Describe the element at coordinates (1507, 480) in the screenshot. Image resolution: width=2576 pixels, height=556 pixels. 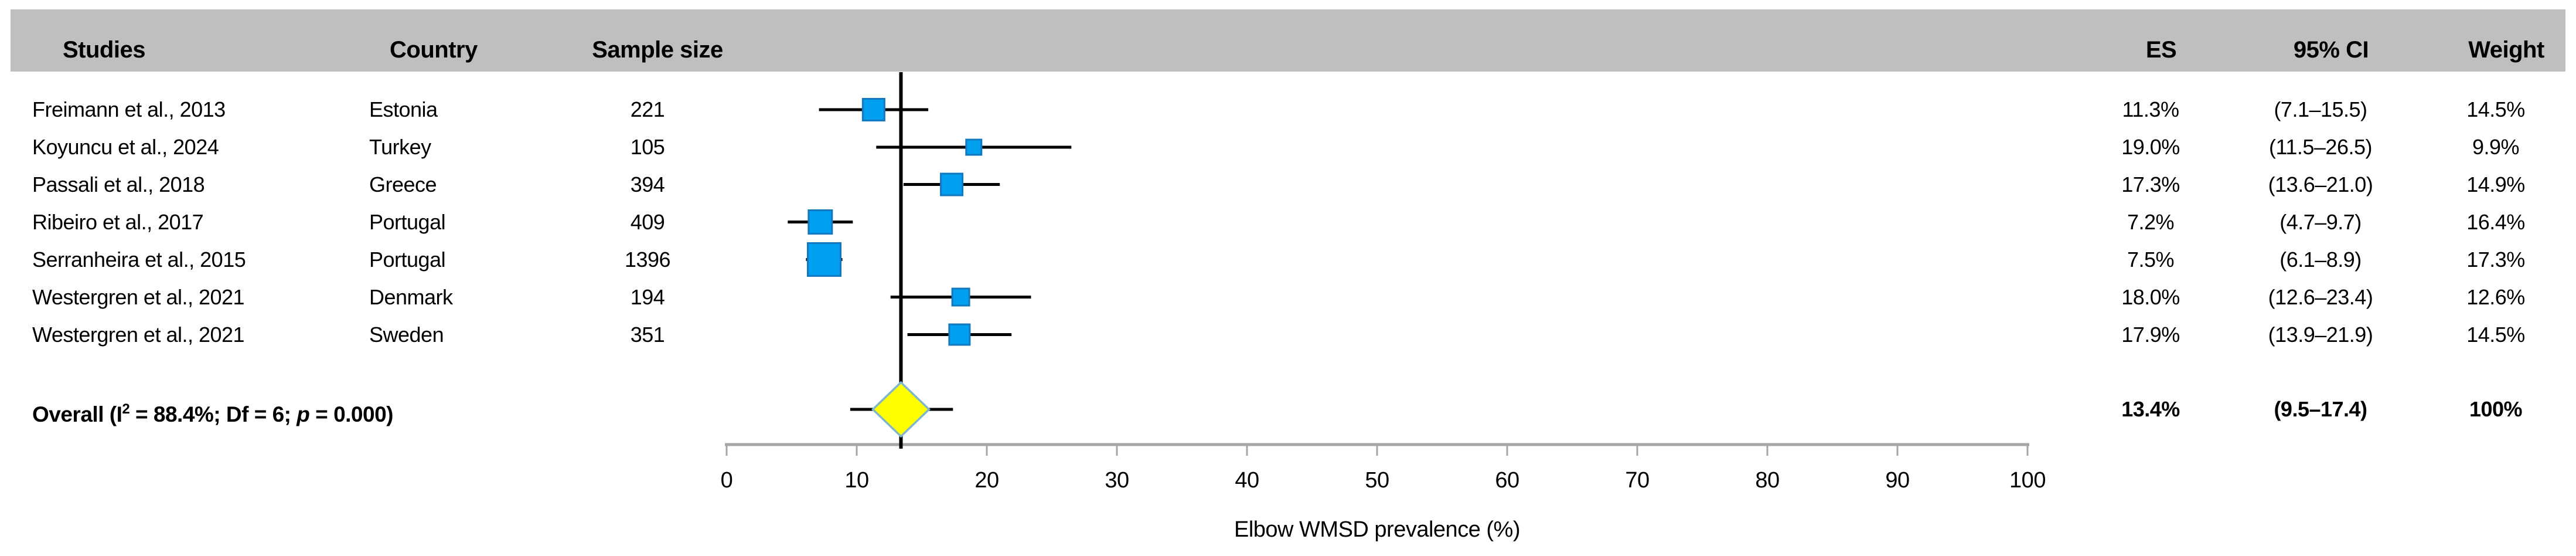
I see `x-tick-label: 60` at that location.